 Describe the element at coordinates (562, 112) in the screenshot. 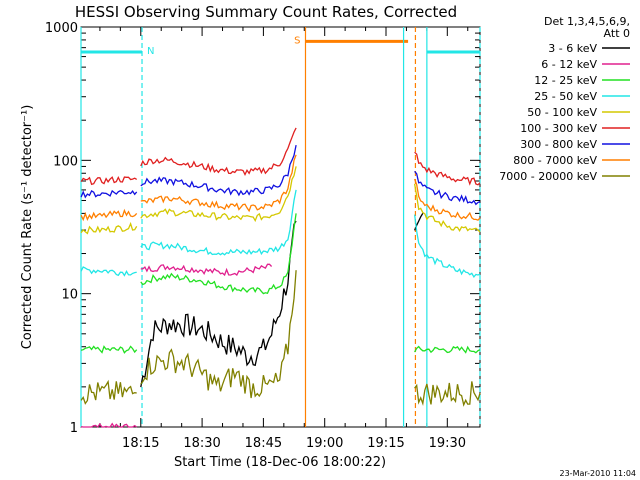

I see `legend-label: 50 - 100 keV` at that location.